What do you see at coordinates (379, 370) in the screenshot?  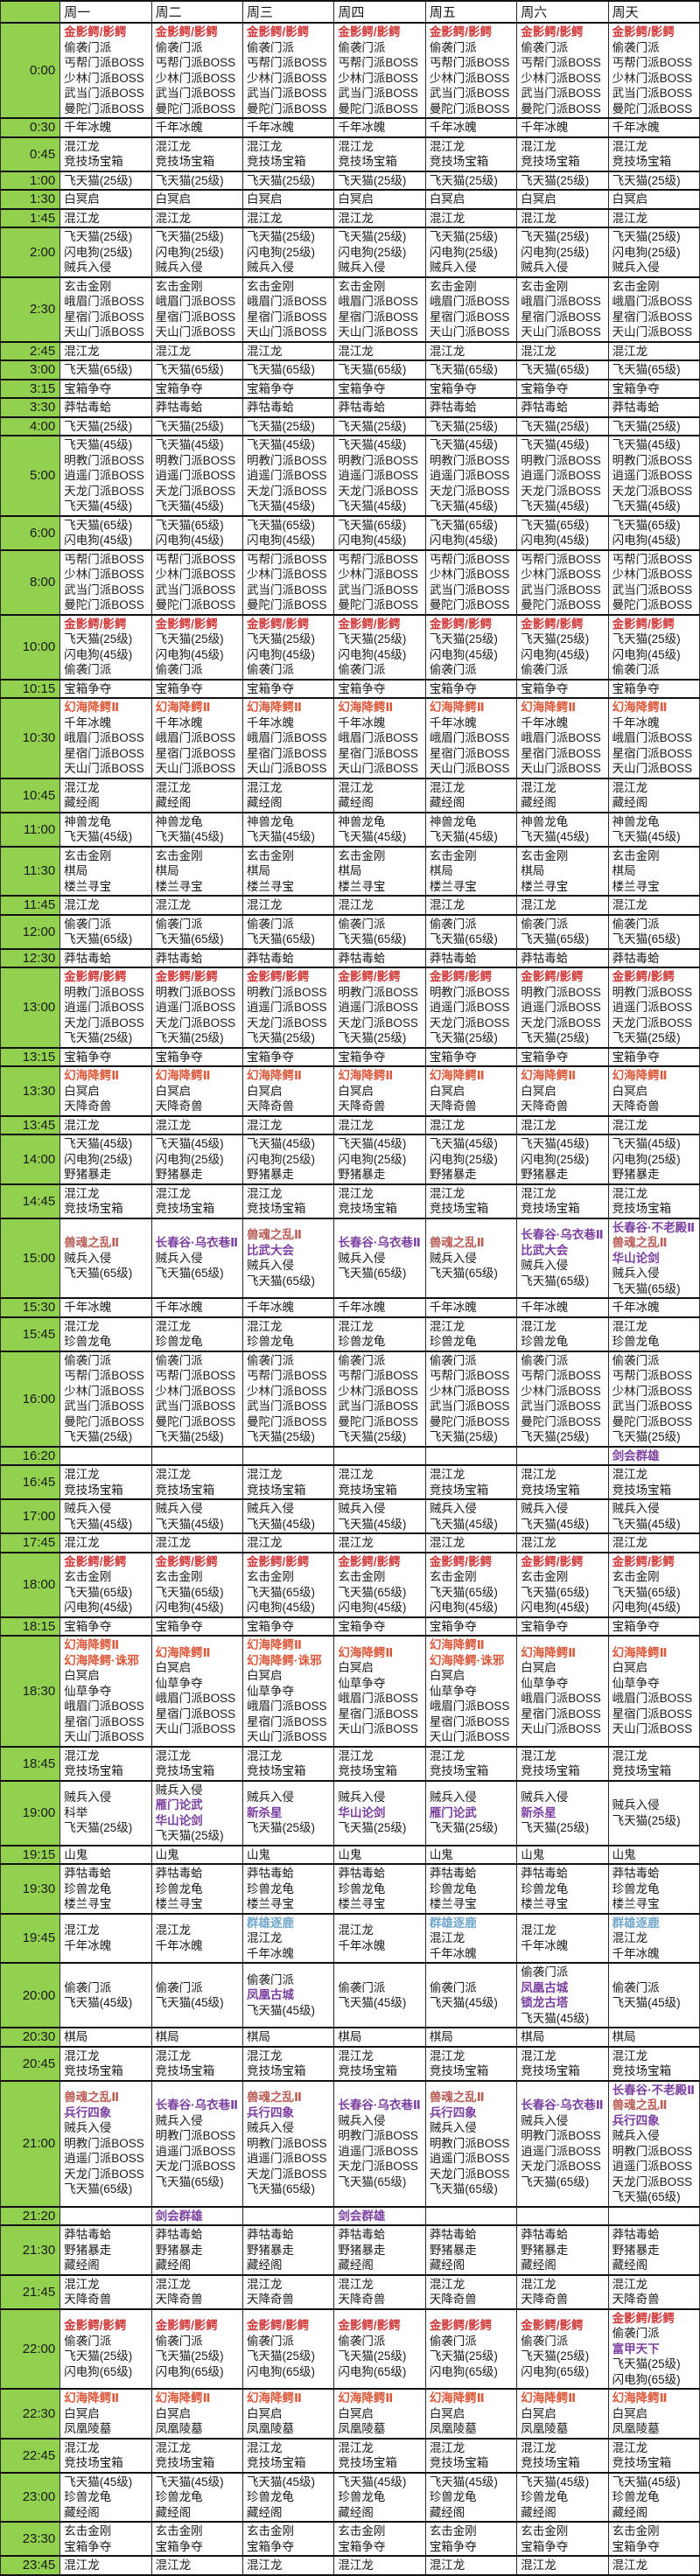 I see `schedule-cell: 飞天猫(65级)` at bounding box center [379, 370].